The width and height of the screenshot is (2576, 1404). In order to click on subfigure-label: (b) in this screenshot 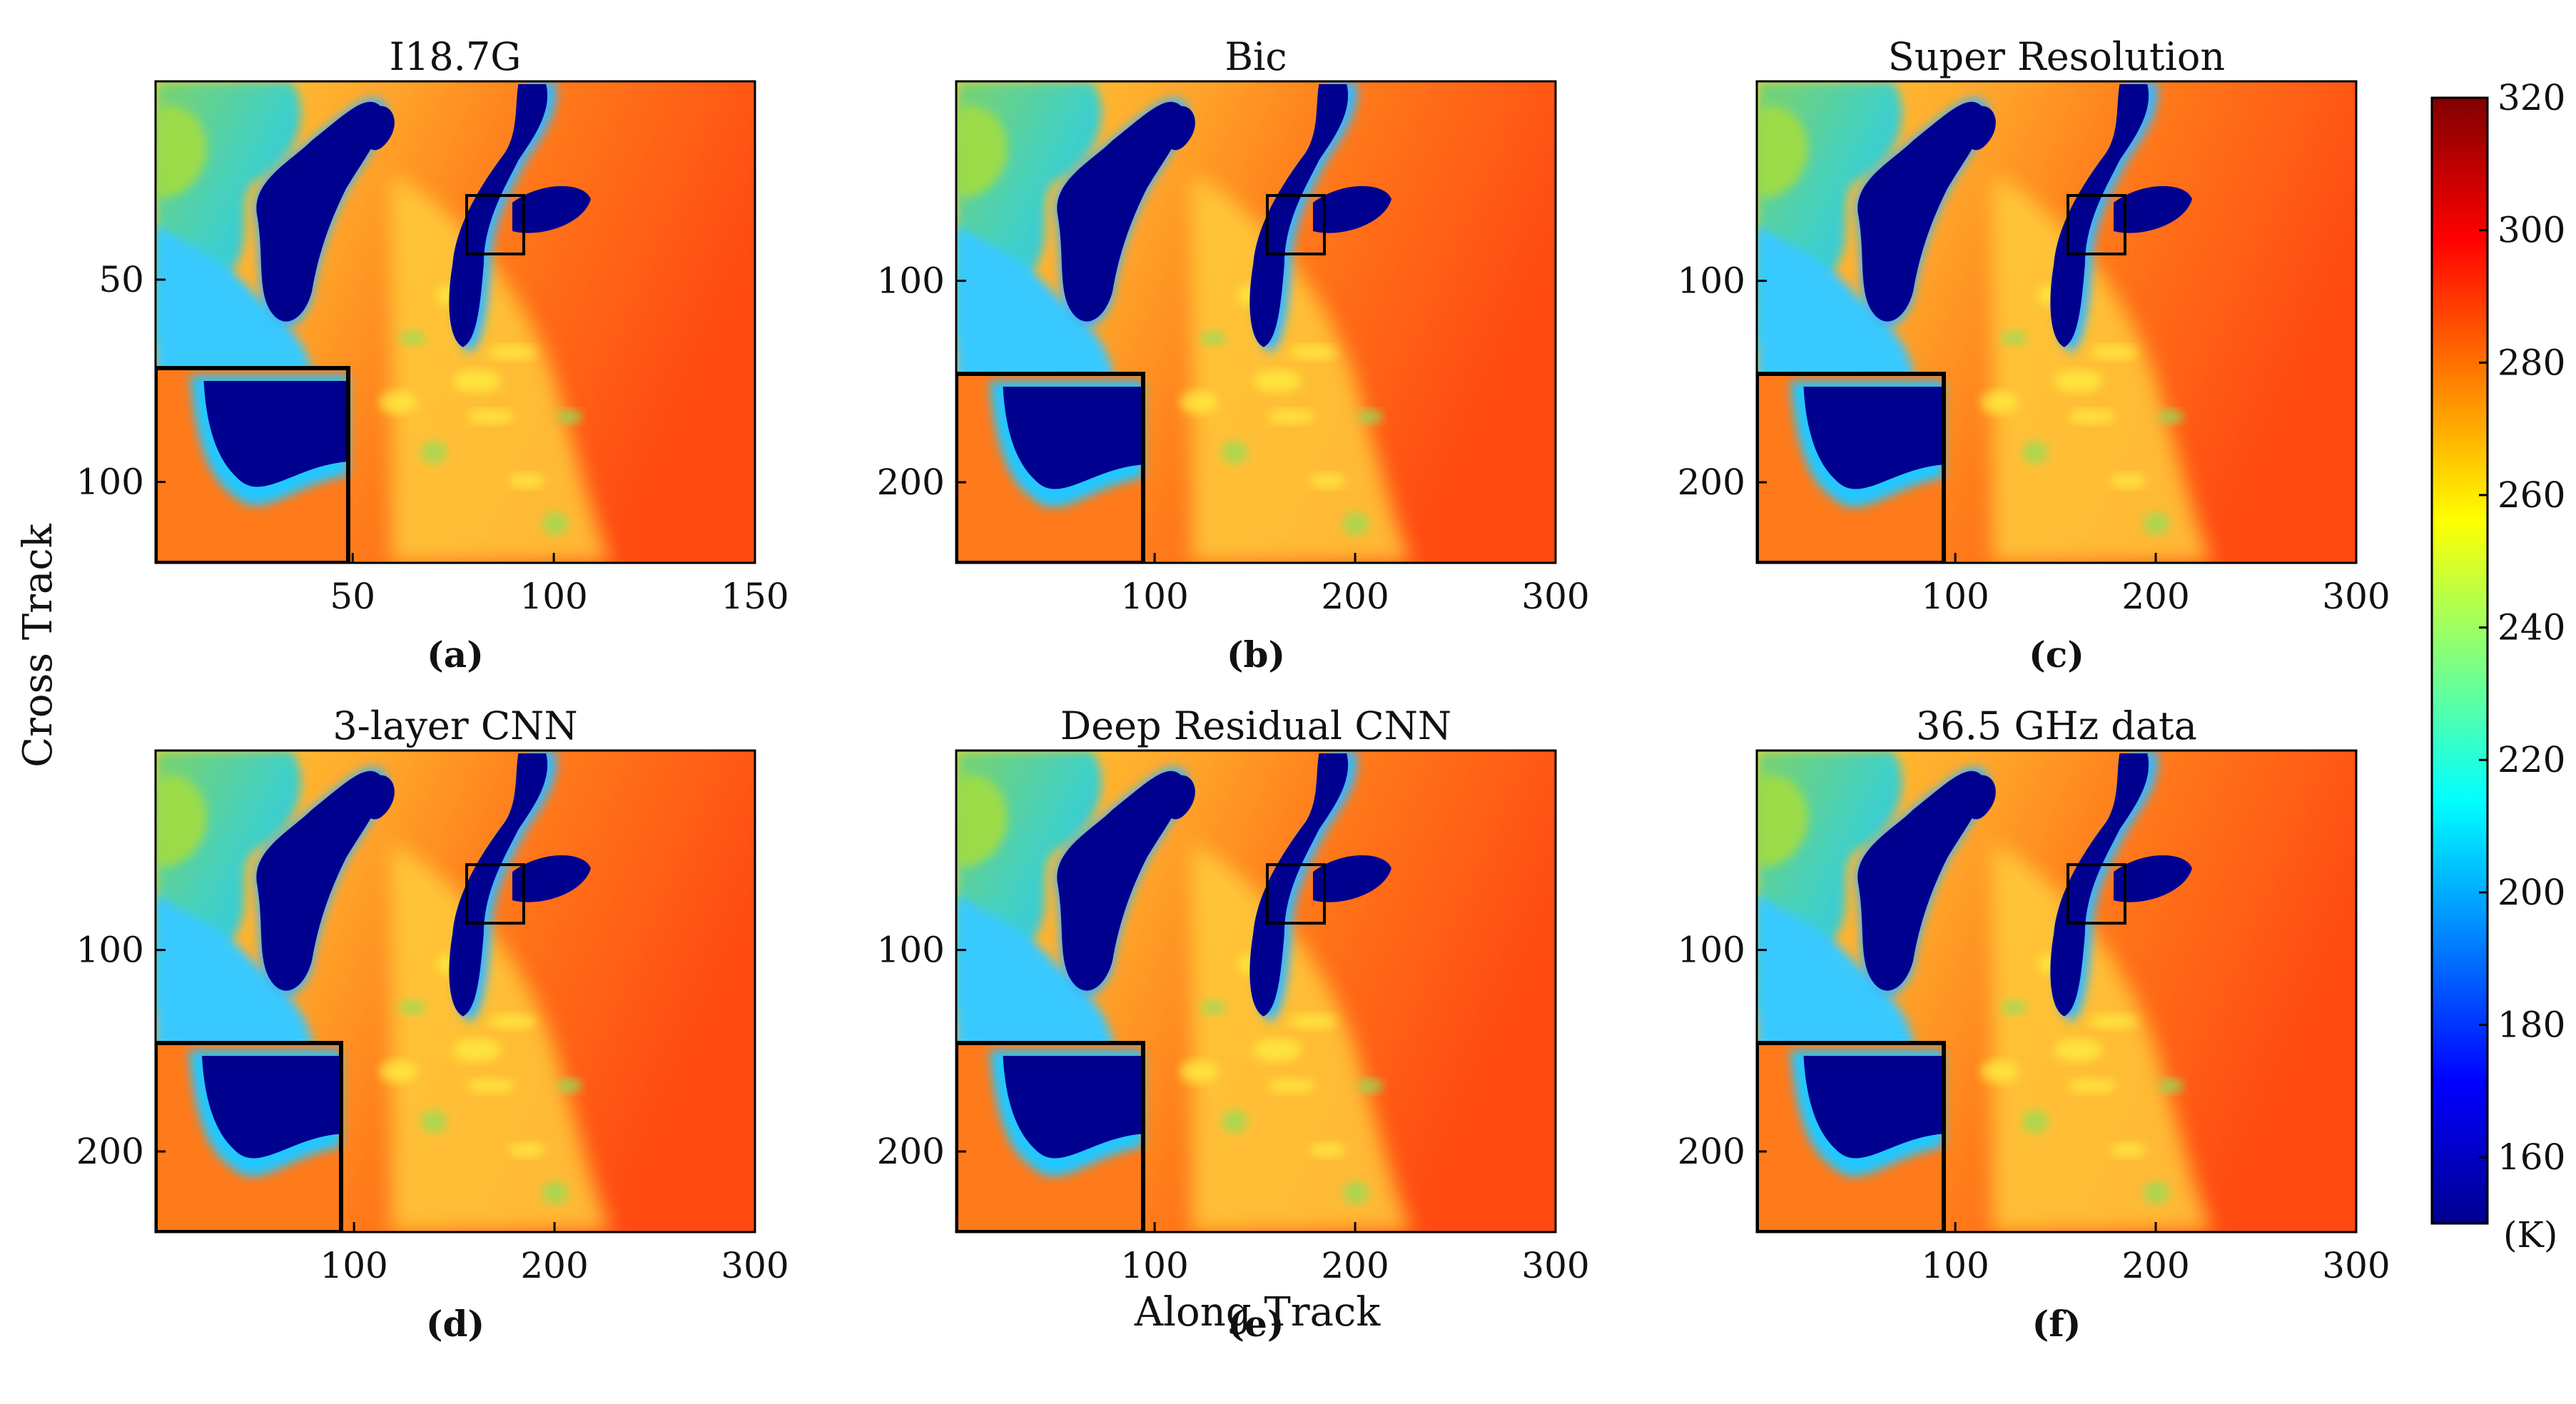, I will do `click(1256, 655)`.